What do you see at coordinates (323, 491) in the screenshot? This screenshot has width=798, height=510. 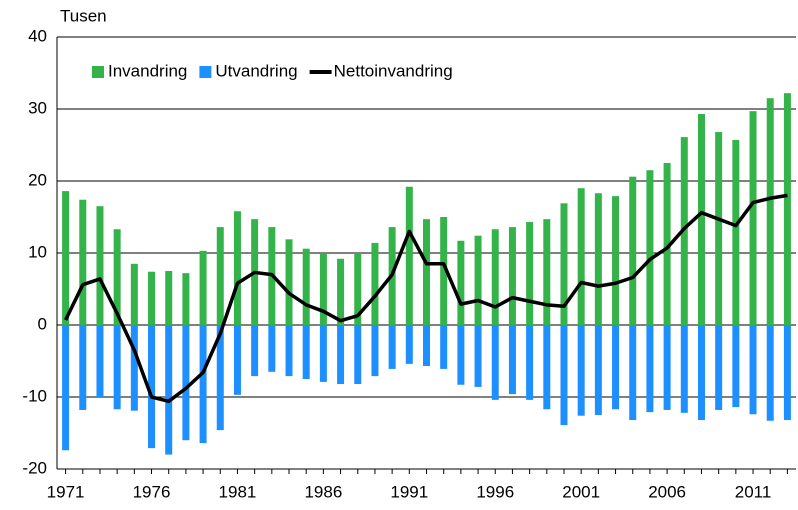 I see `x-tick-label: 1986` at bounding box center [323, 491].